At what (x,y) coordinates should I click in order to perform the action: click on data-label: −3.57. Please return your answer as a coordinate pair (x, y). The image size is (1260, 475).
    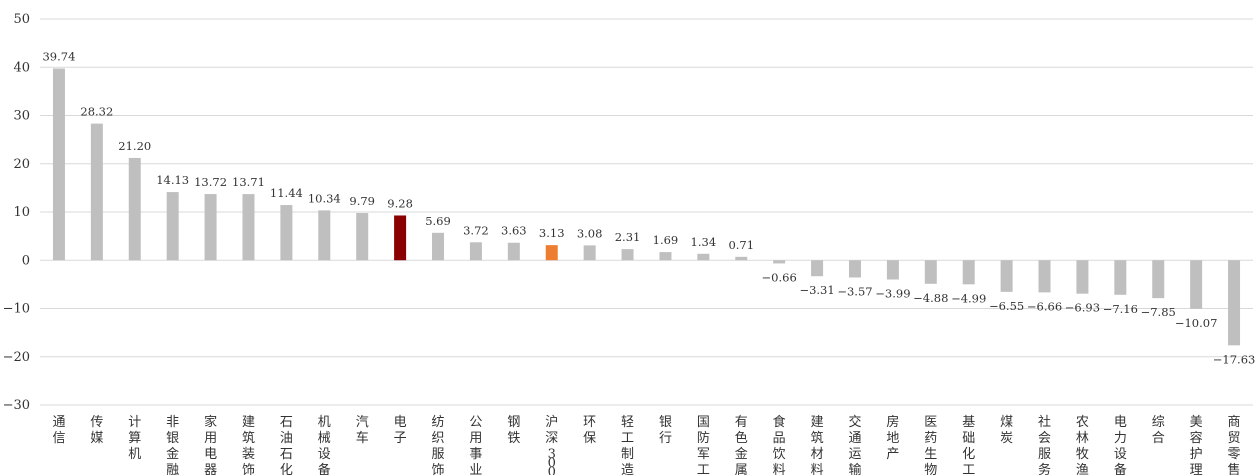
    Looking at the image, I should click on (854, 291).